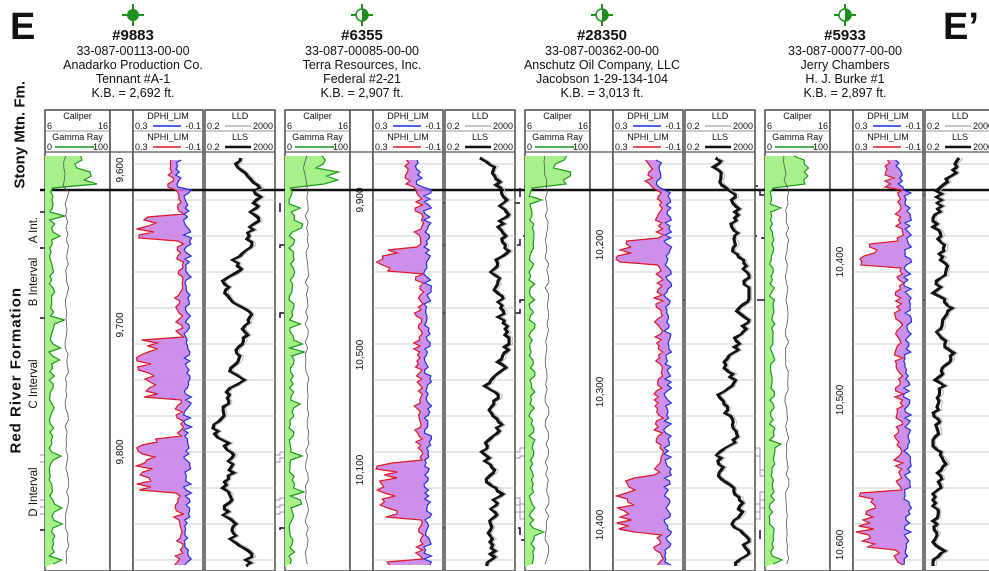 This screenshot has width=989, height=571. Describe the element at coordinates (133, 65) in the screenshot. I see `well-operator: Anadarko Production Co.` at that location.